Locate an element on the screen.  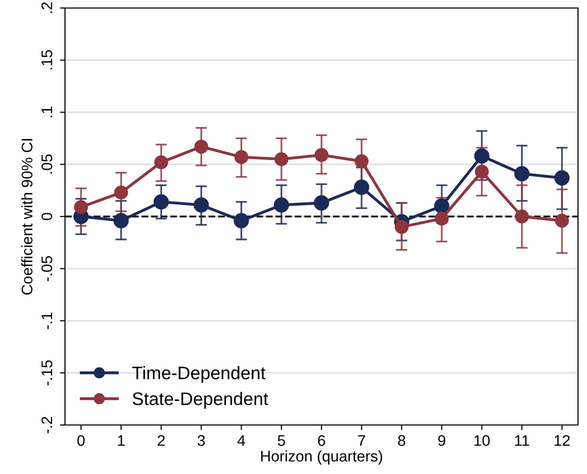
y-tick-label: -.15 is located at coordinates (47, 373).